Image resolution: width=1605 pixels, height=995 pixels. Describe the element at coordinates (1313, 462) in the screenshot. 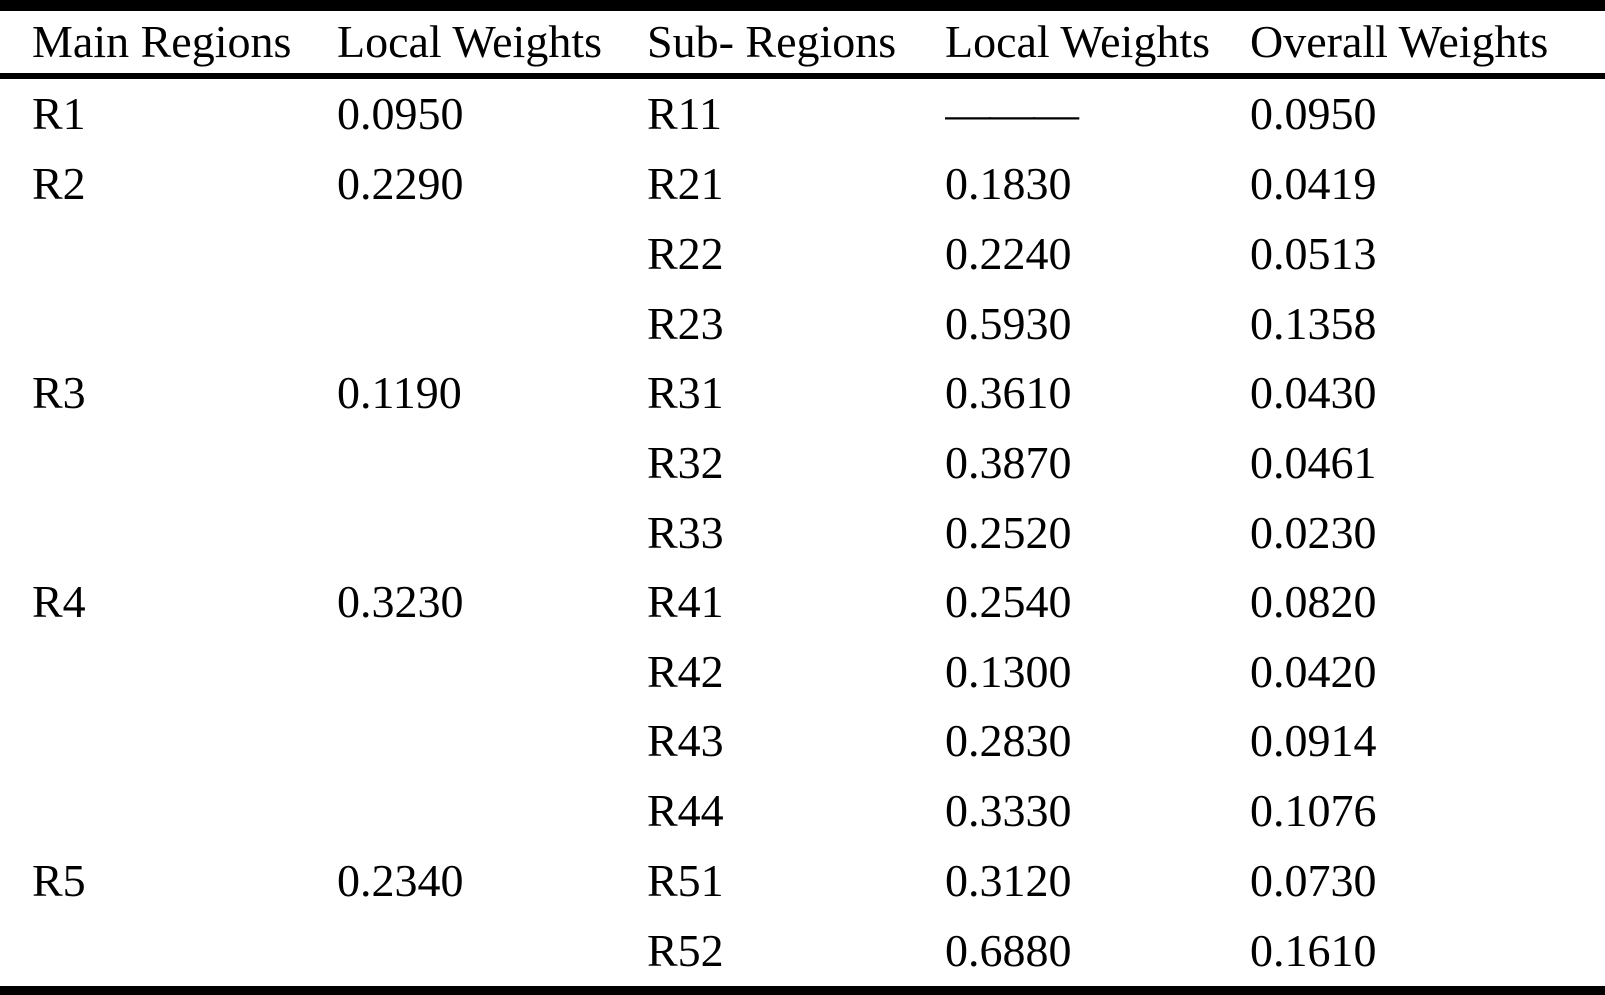

I see `cell-overall-weight: 0.0461` at that location.